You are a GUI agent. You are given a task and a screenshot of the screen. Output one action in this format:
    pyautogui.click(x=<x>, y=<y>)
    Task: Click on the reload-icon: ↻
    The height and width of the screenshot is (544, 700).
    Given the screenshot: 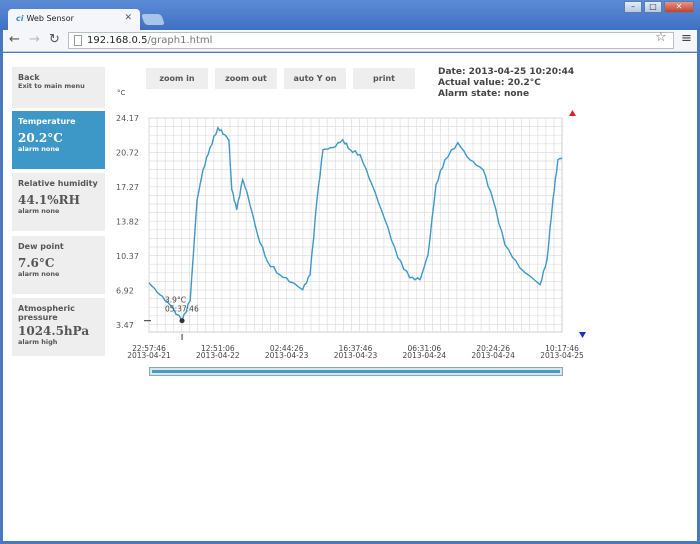 What is the action you would take?
    pyautogui.click(x=54, y=39)
    